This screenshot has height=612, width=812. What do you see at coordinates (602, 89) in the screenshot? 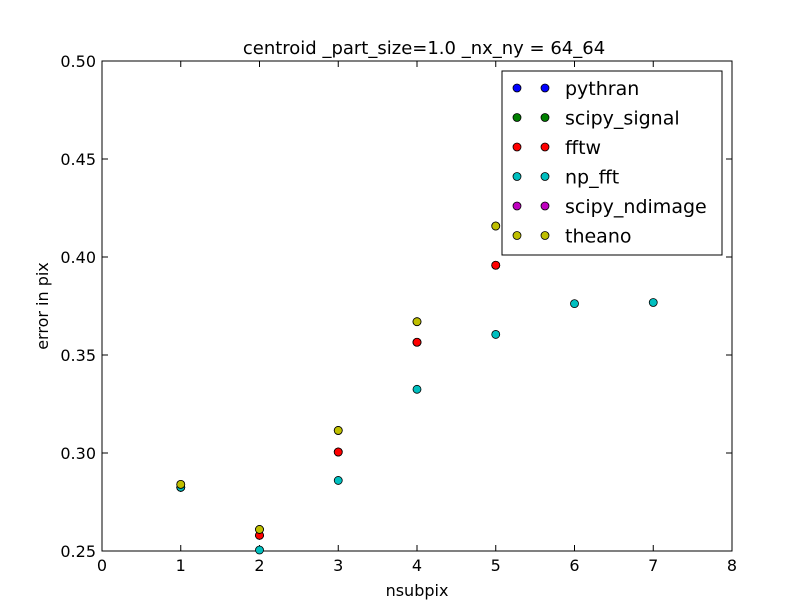
I see `legend-label: pythran` at bounding box center [602, 89].